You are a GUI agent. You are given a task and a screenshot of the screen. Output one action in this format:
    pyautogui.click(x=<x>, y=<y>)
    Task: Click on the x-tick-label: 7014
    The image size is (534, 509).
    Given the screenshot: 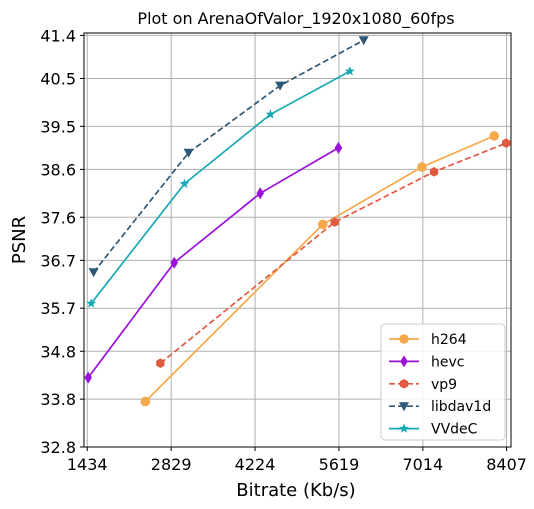 What is the action you would take?
    pyautogui.click(x=422, y=464)
    